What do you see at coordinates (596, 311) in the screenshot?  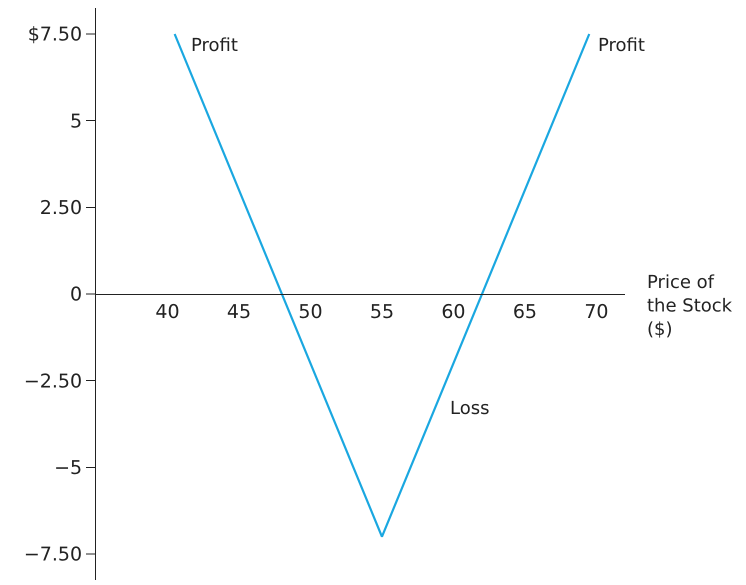 I see `x-tick-label: 70` at bounding box center [596, 311].